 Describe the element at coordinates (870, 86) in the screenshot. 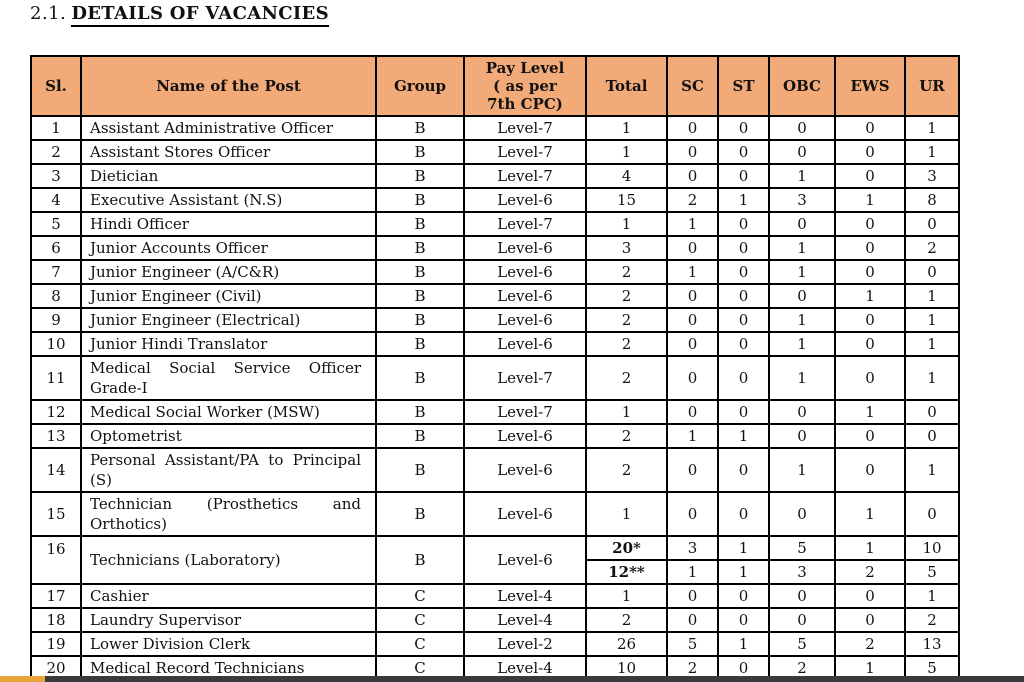

I see `col-header-ews: EWS` at that location.